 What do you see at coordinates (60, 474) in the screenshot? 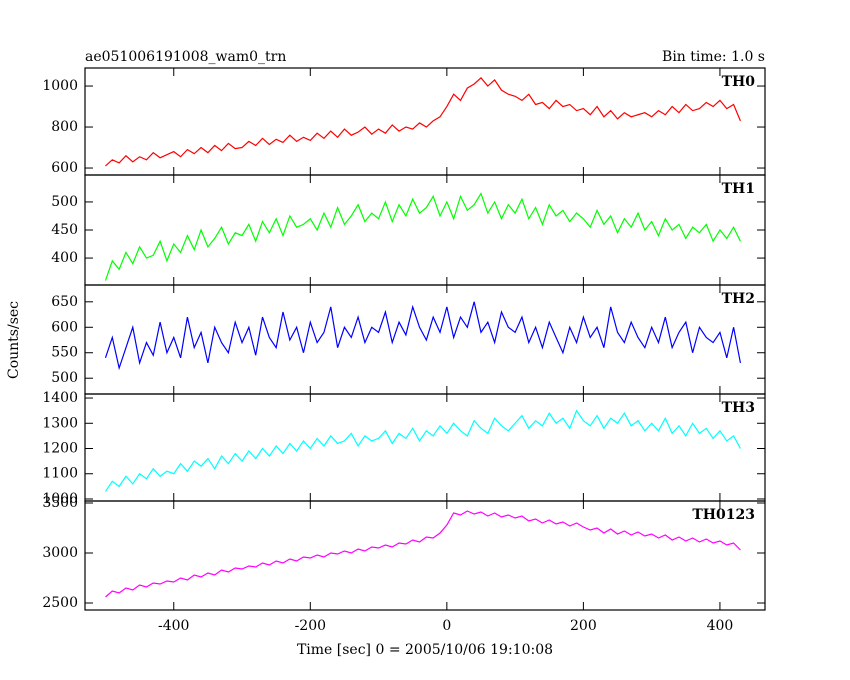
I see `y-tick-label: 1100` at bounding box center [60, 474].